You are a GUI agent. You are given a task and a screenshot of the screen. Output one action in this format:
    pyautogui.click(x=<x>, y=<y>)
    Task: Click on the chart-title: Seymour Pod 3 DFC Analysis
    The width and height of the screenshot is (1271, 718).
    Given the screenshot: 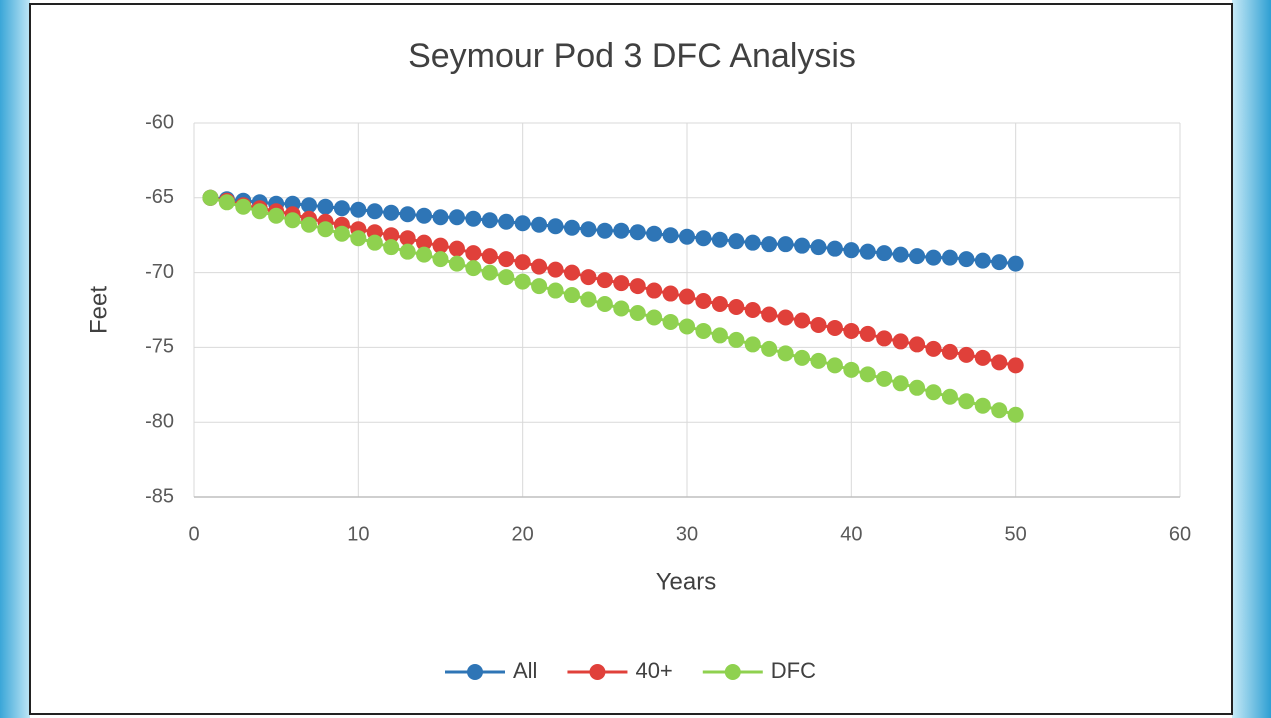 What is the action you would take?
    pyautogui.click(x=632, y=56)
    